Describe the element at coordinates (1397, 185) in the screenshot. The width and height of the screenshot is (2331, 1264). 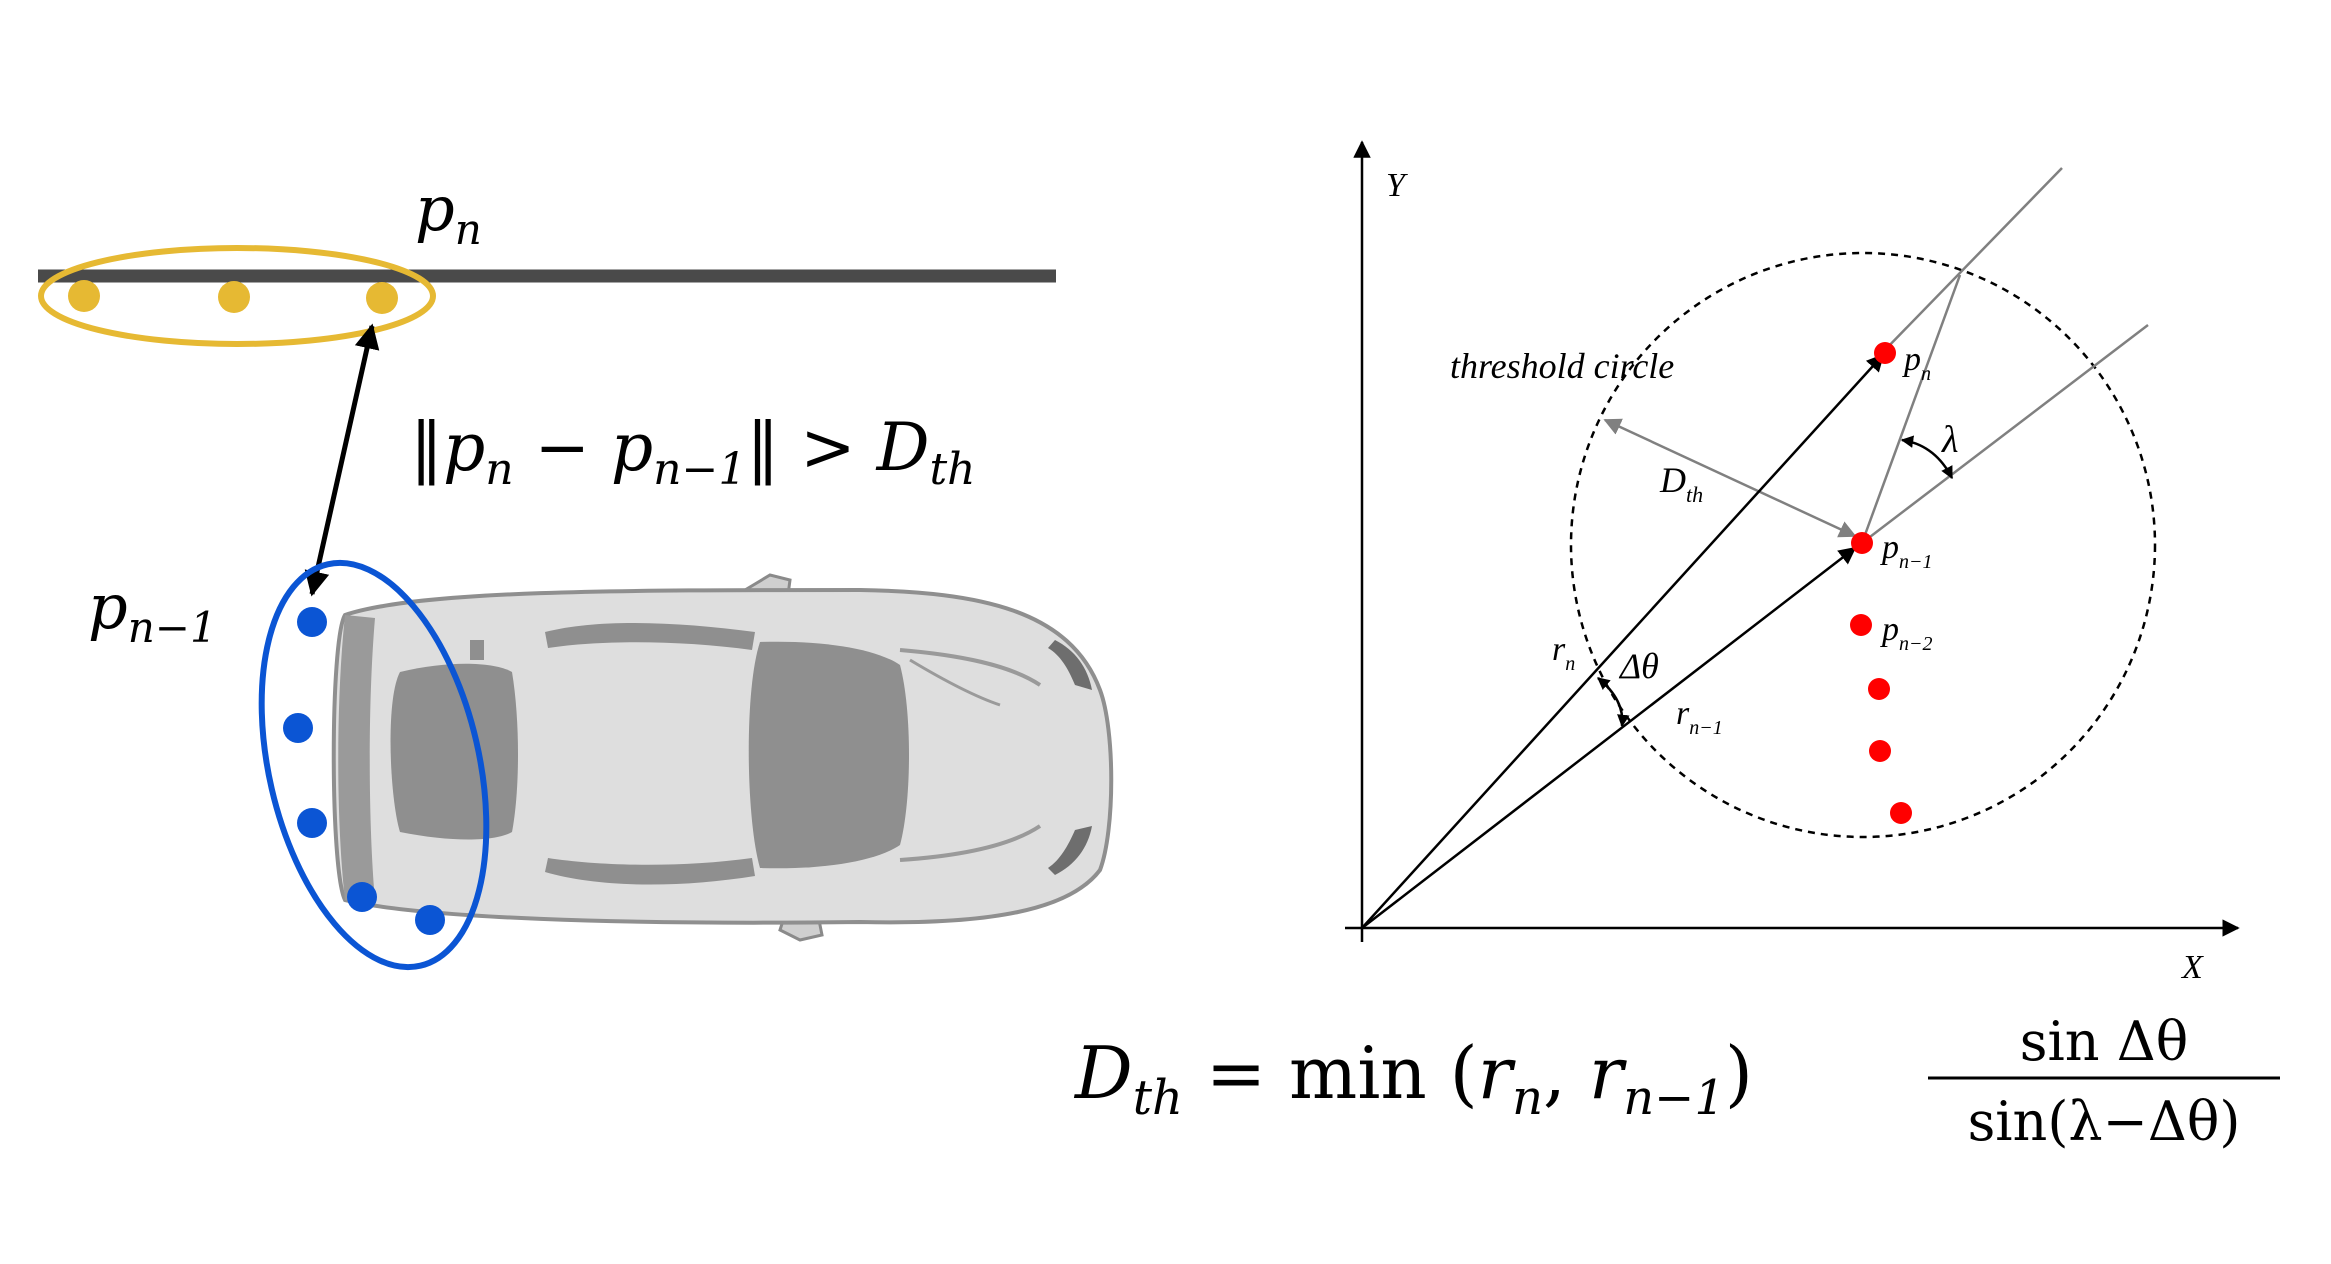
I see `y-axis-label: Y` at that location.